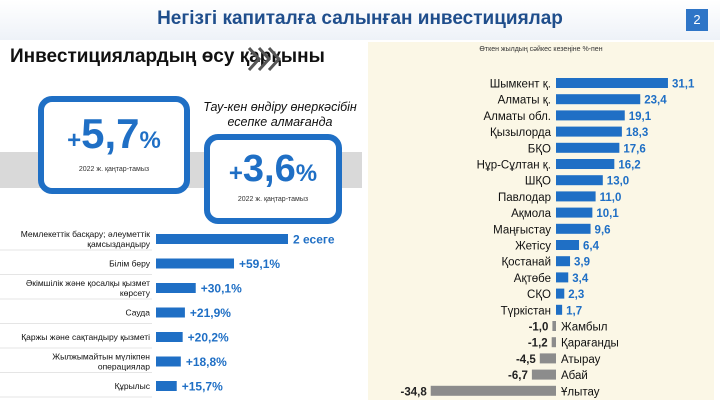  What do you see at coordinates (580, 279) in the screenshot?
I see `region-value-label: 3,4` at bounding box center [580, 279].